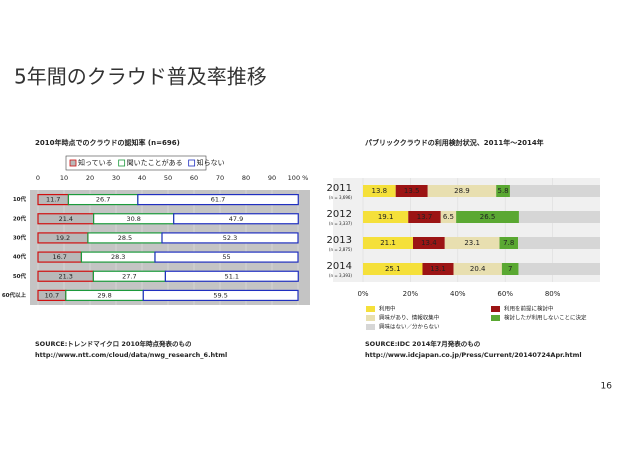 The height and width of the screenshot is (451, 638). I want to click on data-label: 61.7, so click(218, 200).